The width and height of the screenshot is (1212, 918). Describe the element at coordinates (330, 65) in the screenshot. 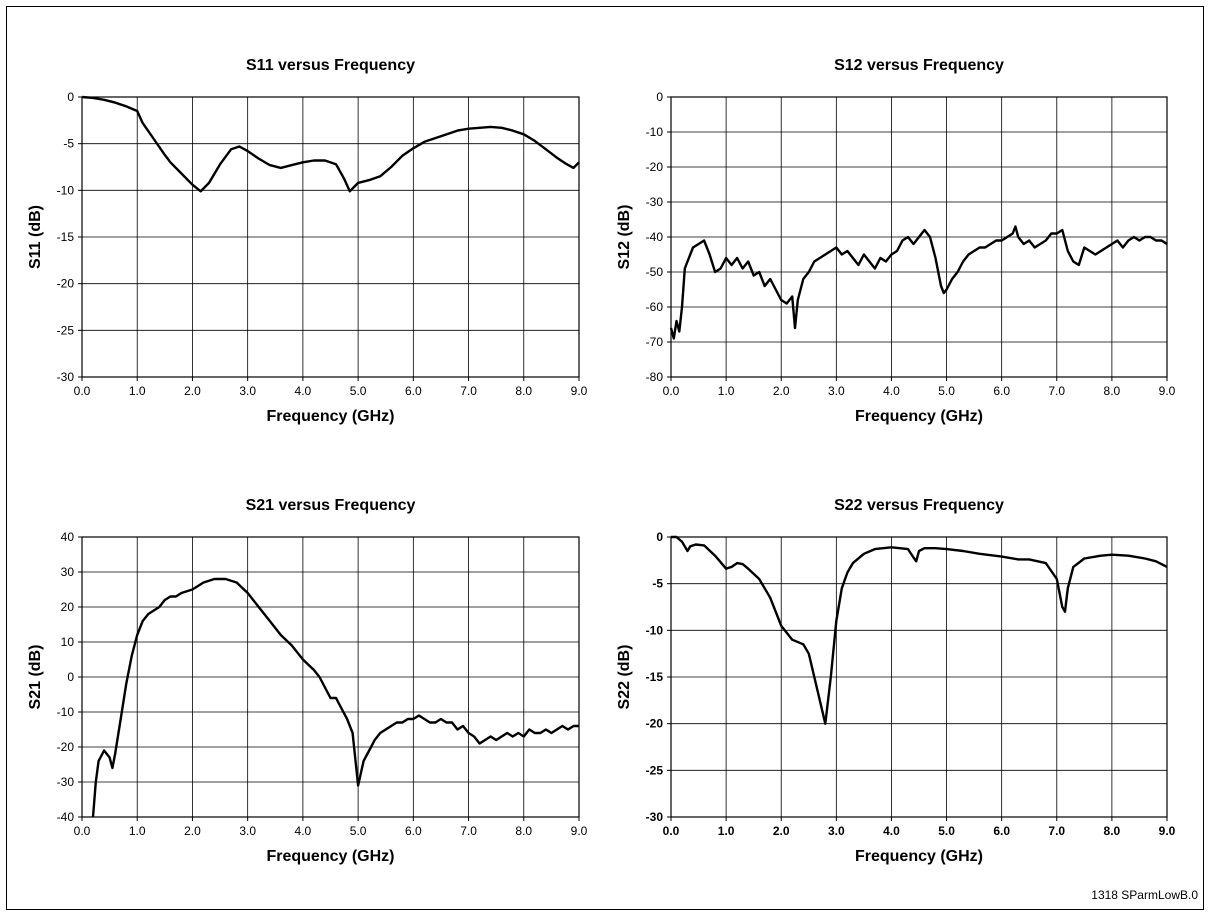

I see `chart-title: S11 versus Frequency` at that location.